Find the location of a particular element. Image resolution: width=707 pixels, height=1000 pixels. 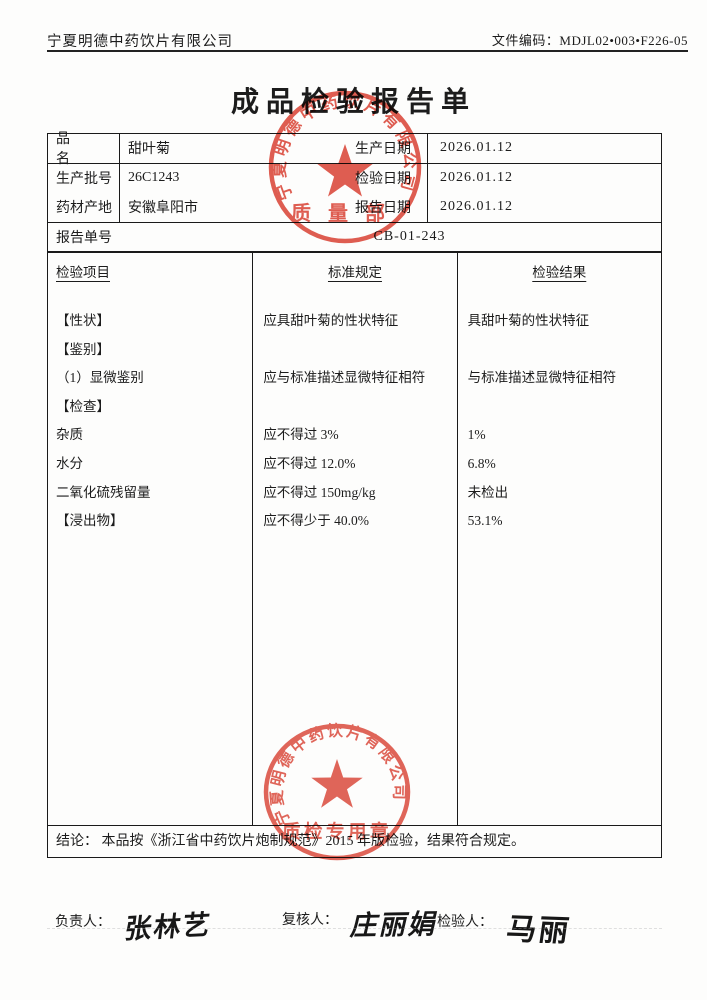

company-name: 宁夏明德中药饮片有限公司 is located at coordinates (140, 42).